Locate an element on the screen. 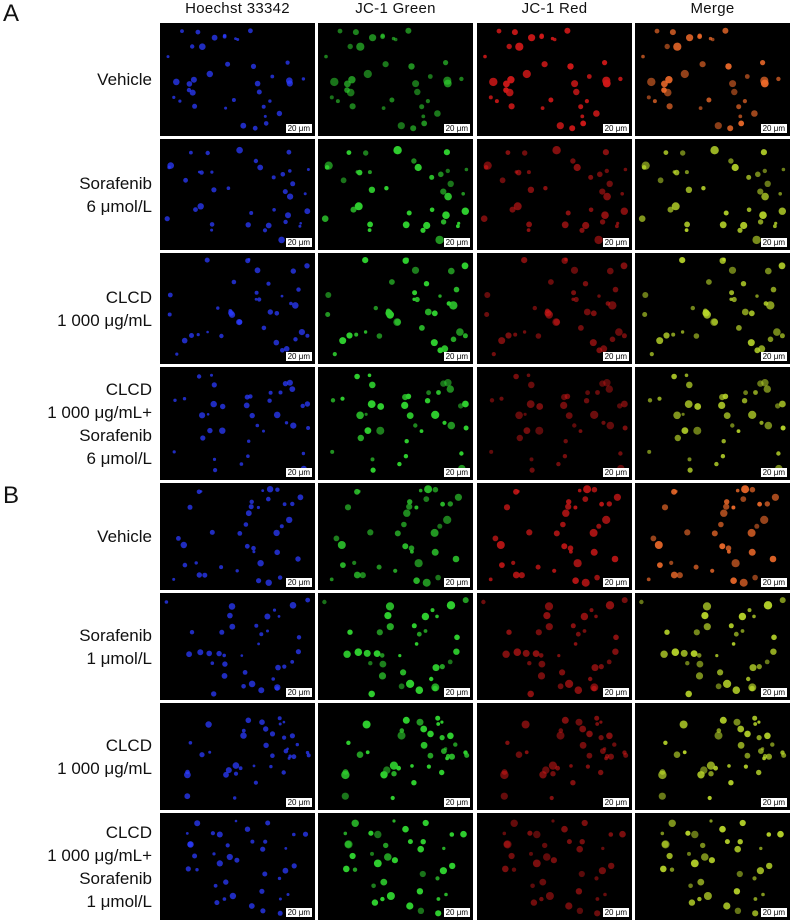 The height and width of the screenshot is (922, 791). micrograph-merge: 20 μm is located at coordinates (712, 194).